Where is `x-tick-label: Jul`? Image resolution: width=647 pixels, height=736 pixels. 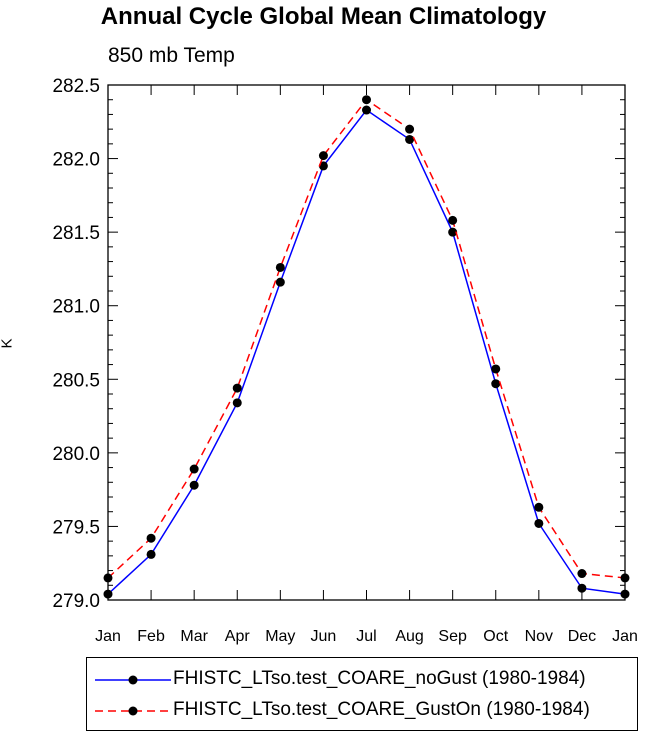
x-tick-label: Jul is located at coordinates (366, 636).